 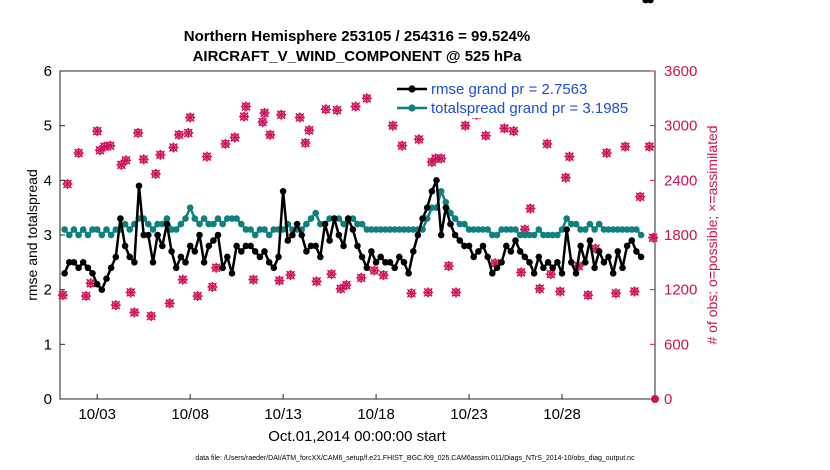 I want to click on y-tick-label-right: 3000, so click(x=680, y=126).